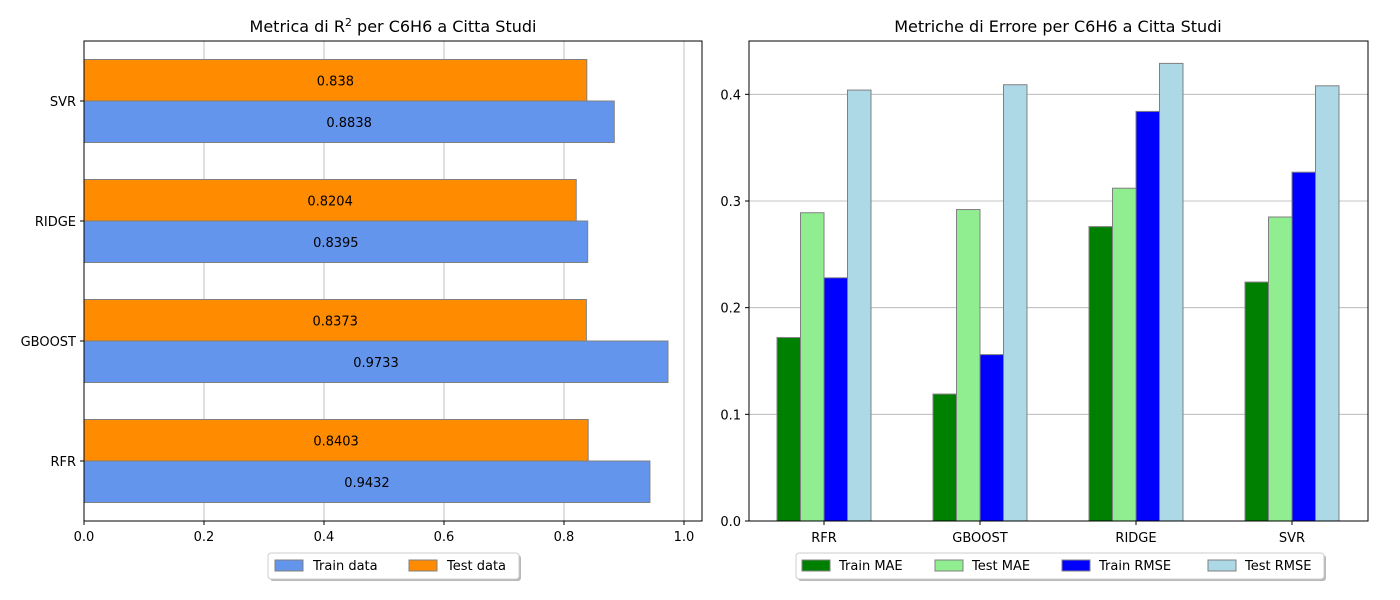  I want to click on error-legend-label-test-rmse: Test RMSE, so click(1277, 566).